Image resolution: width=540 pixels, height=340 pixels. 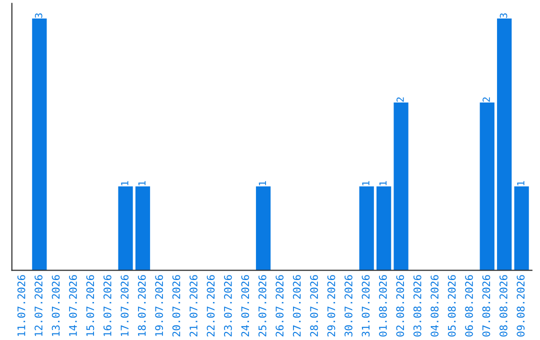 What do you see at coordinates (434, 305) in the screenshot?
I see `x-tick-label: 04.08.2026` at bounding box center [434, 305].